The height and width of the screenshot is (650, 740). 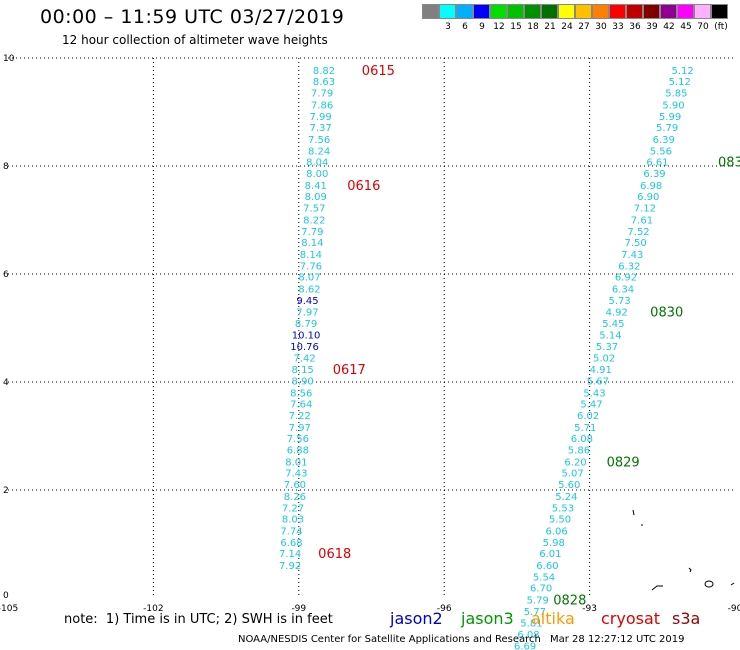 I want to click on swh-value: 5.60, so click(x=569, y=485).